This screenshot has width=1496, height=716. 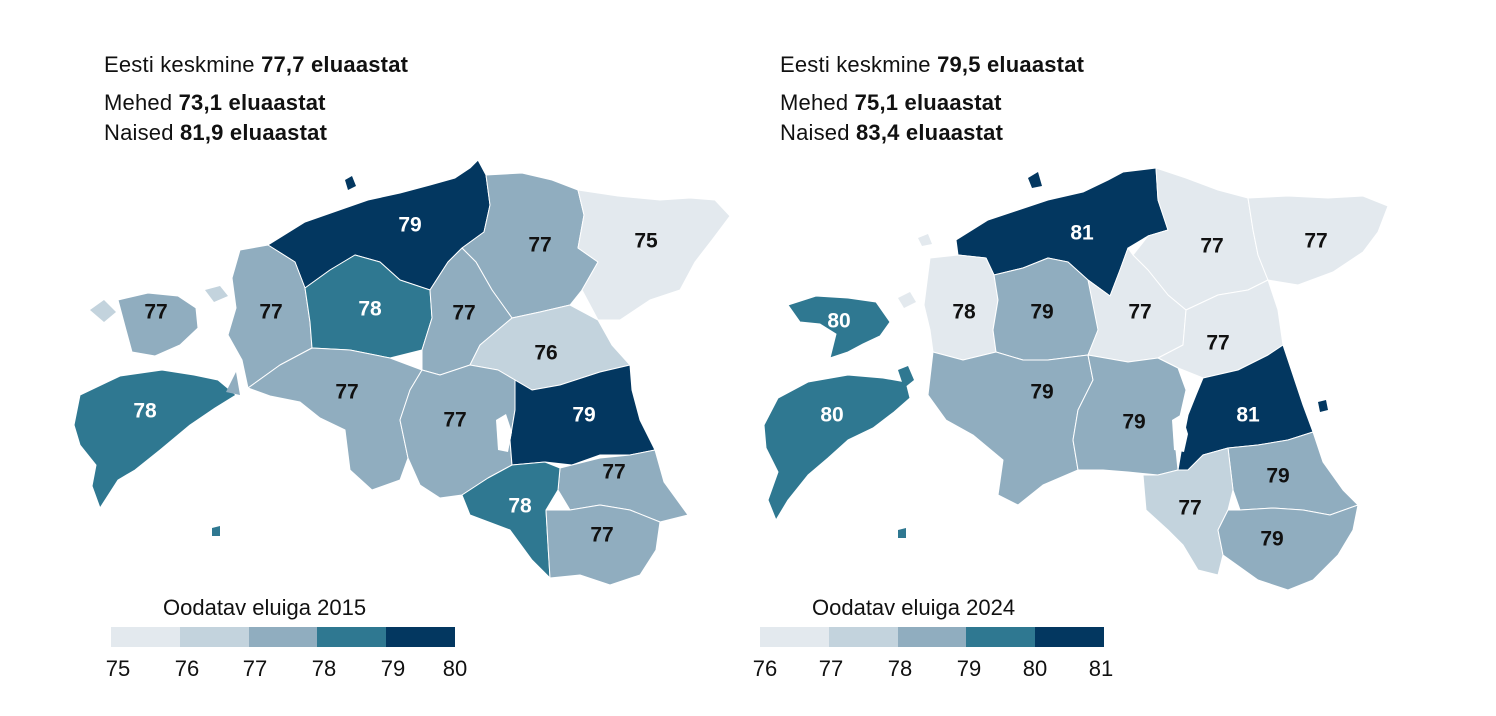 What do you see at coordinates (623, 486) in the screenshot?
I see `region-polva` at bounding box center [623, 486].